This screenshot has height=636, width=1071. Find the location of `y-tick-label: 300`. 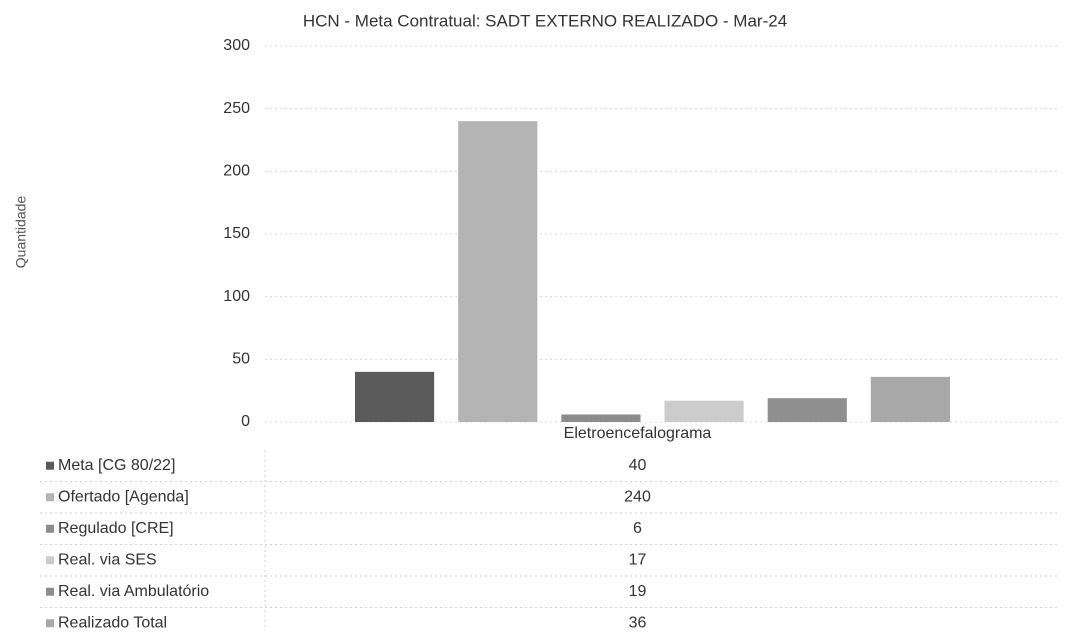

y-tick-label: 300 is located at coordinates (236, 45).